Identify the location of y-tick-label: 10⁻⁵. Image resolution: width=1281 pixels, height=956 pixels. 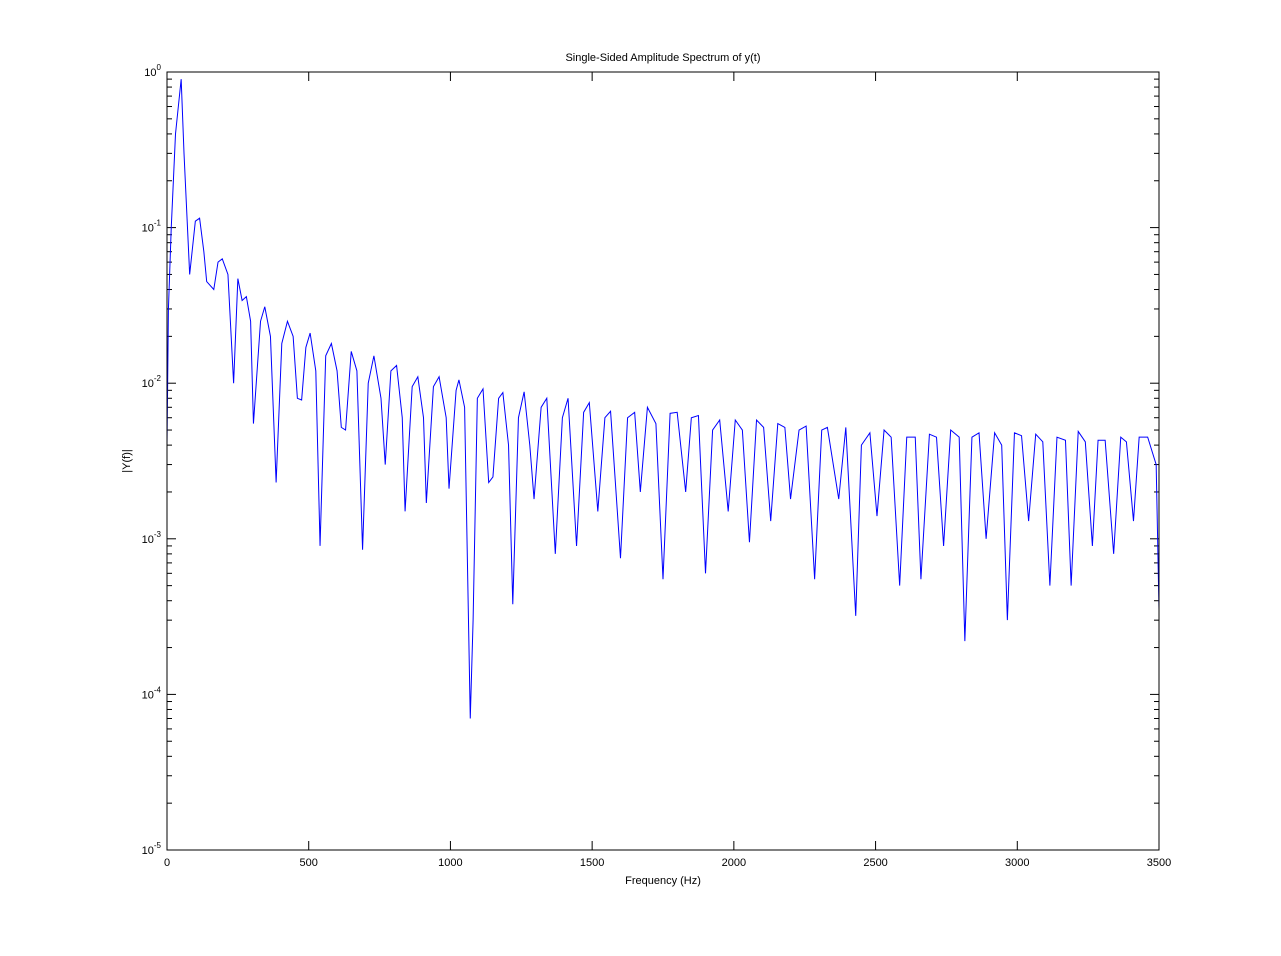
(152, 849).